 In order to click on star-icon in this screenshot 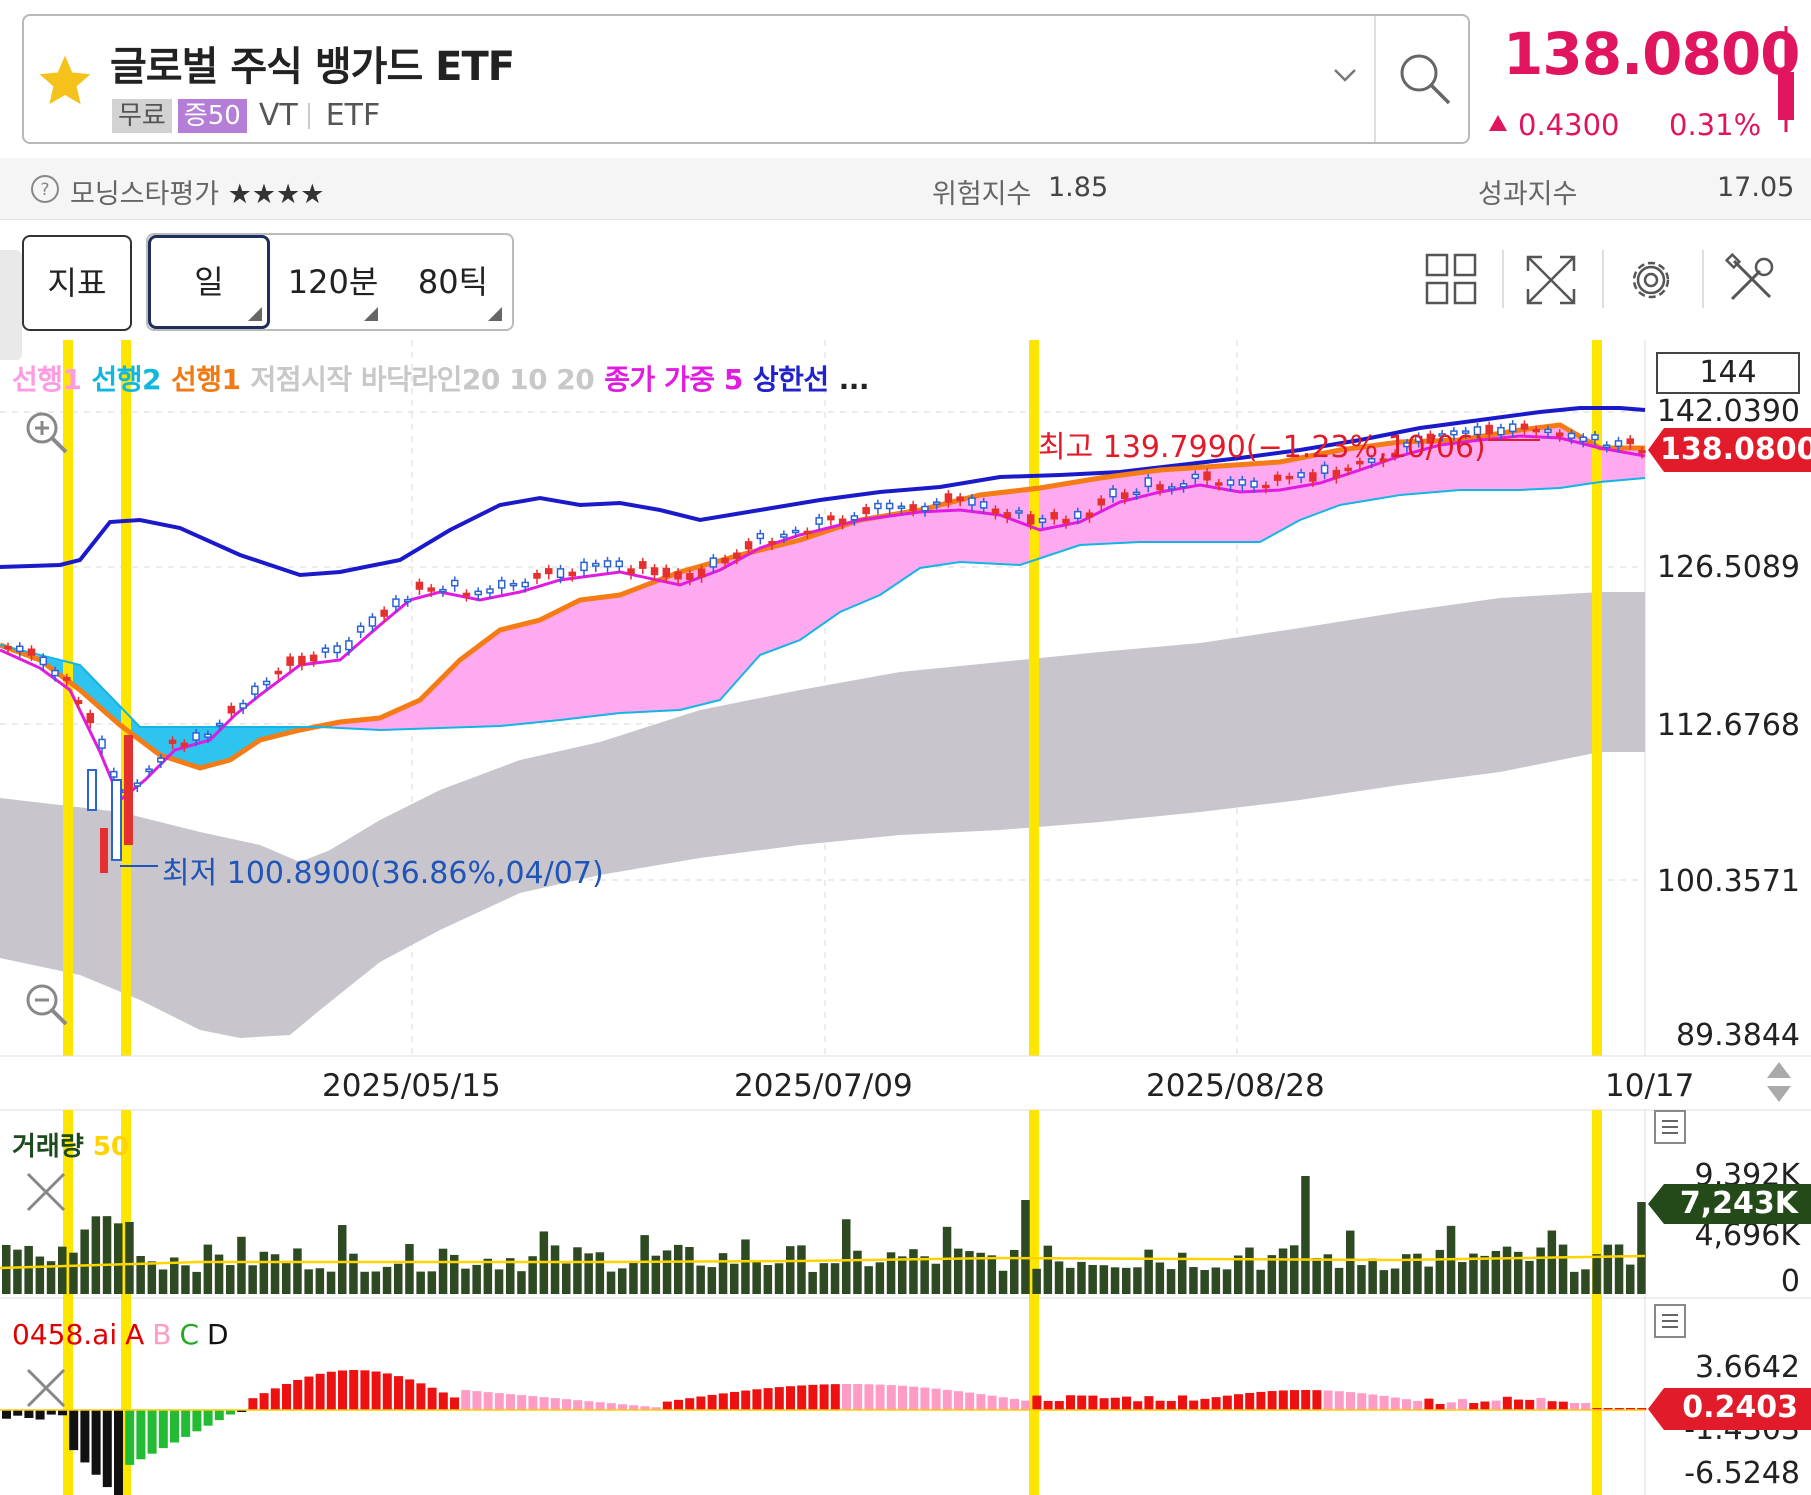, I will do `click(65, 81)`.